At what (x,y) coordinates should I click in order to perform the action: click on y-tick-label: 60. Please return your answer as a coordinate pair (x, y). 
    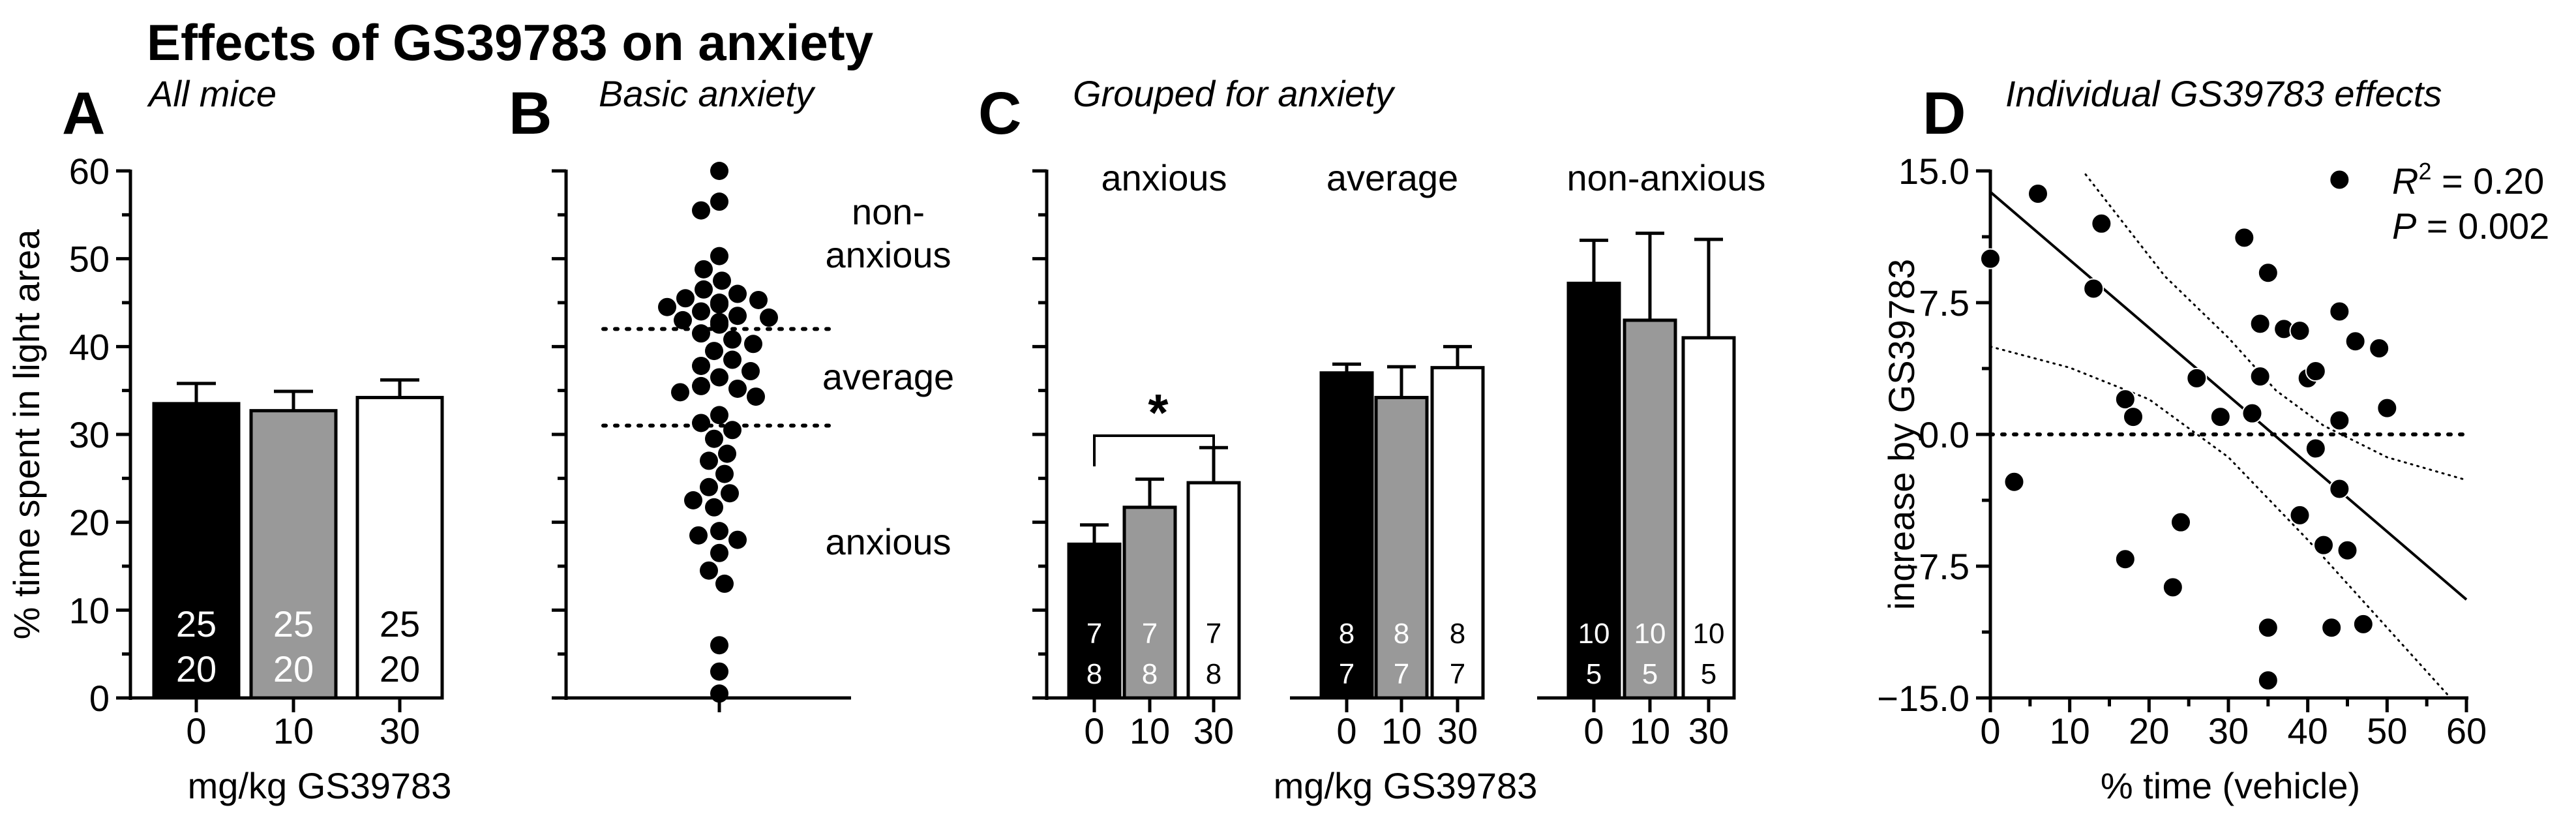
    Looking at the image, I should click on (89, 171).